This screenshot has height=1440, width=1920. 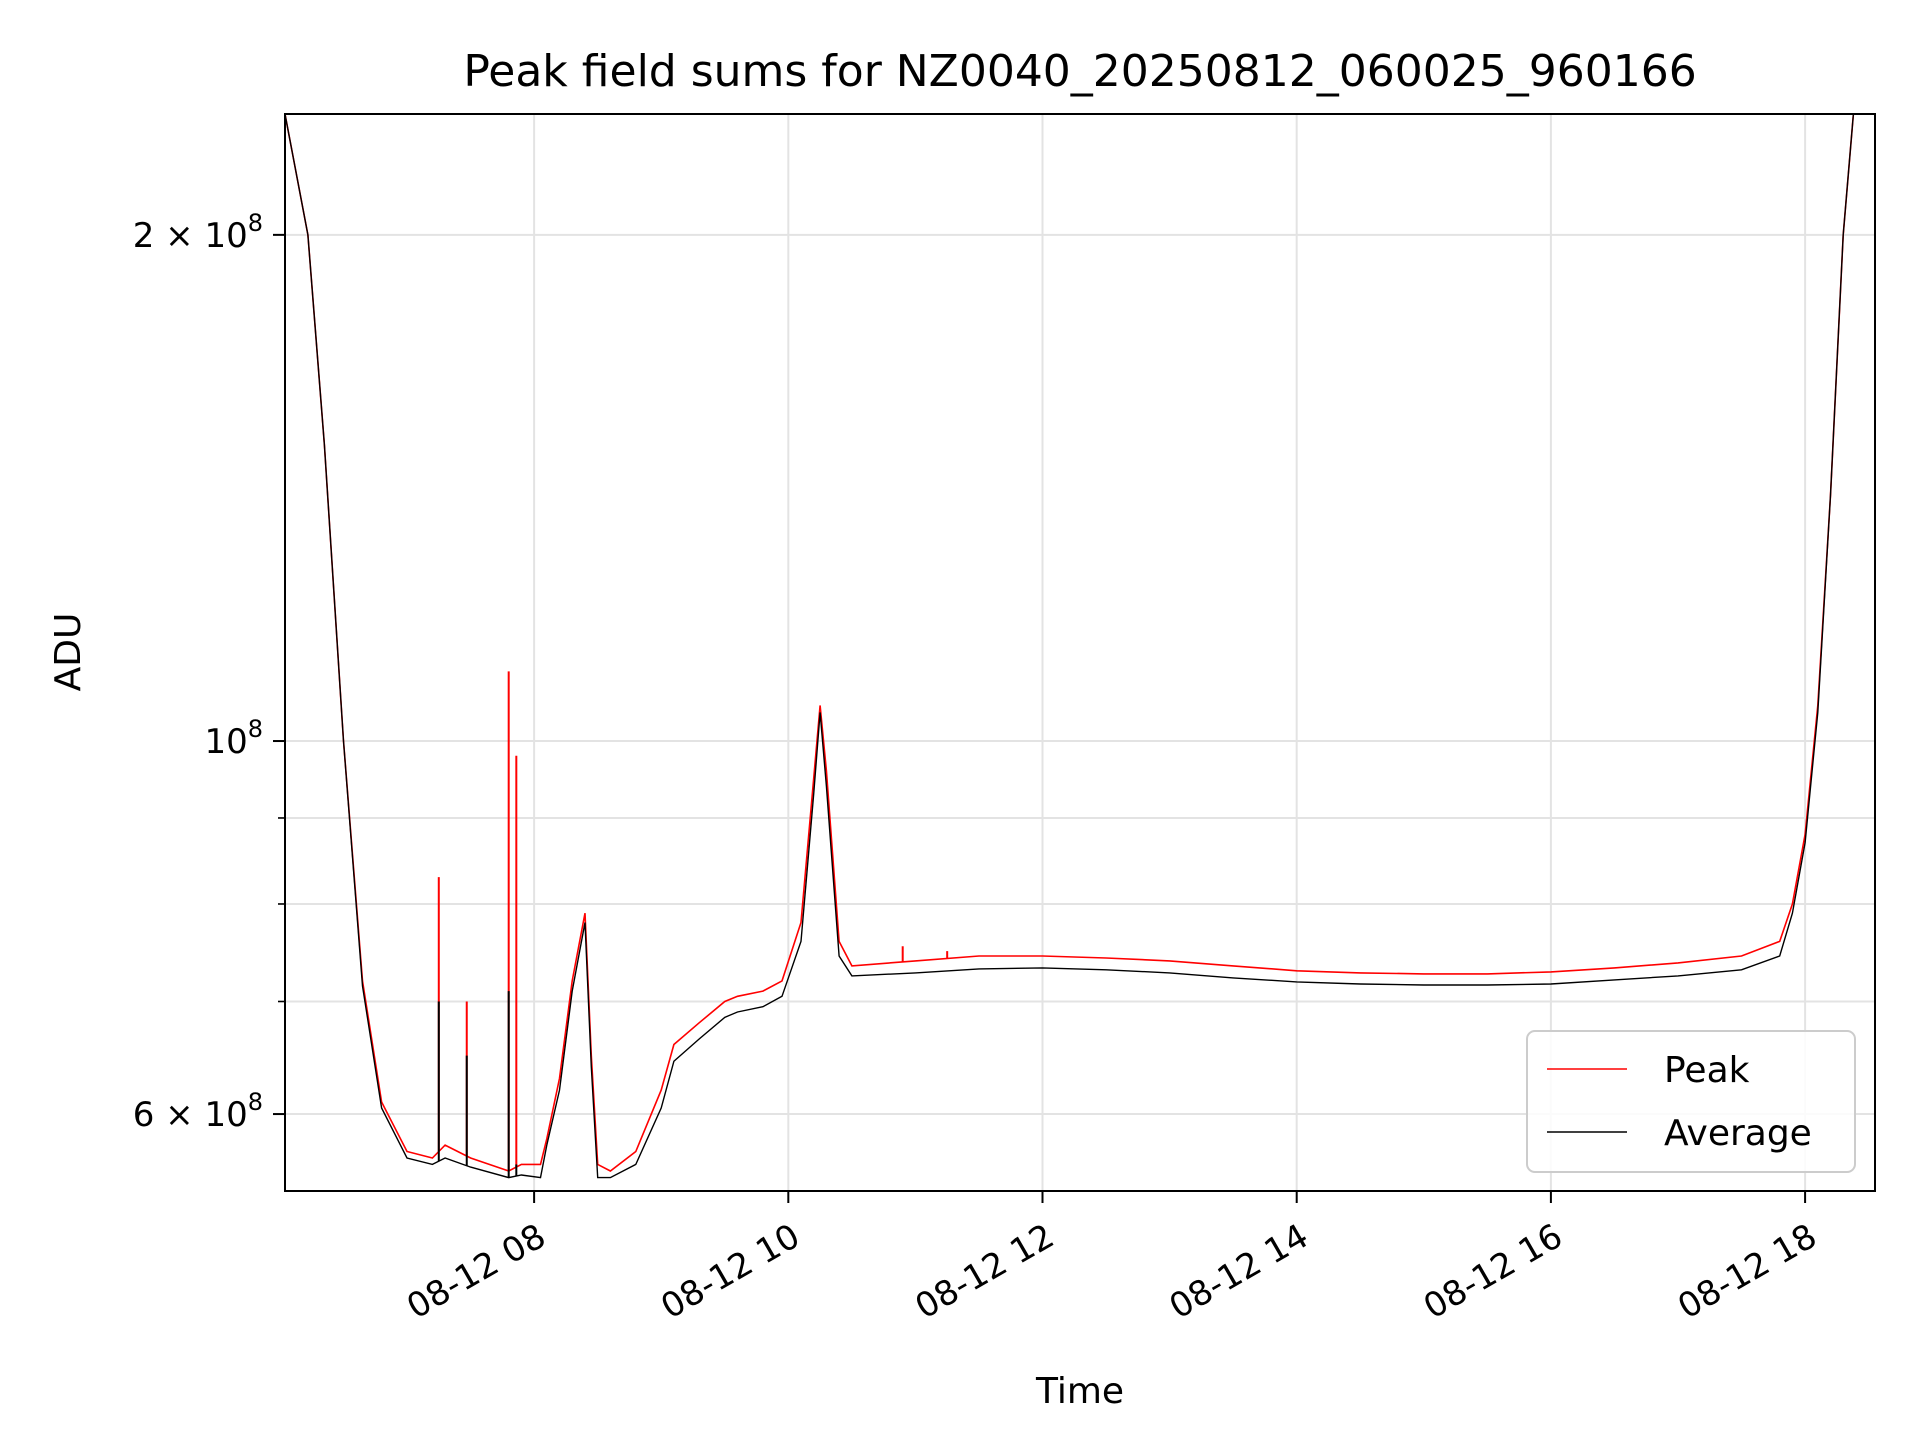 I want to click on y-tick-label-base: 2 × 10, so click(x=190, y=236).